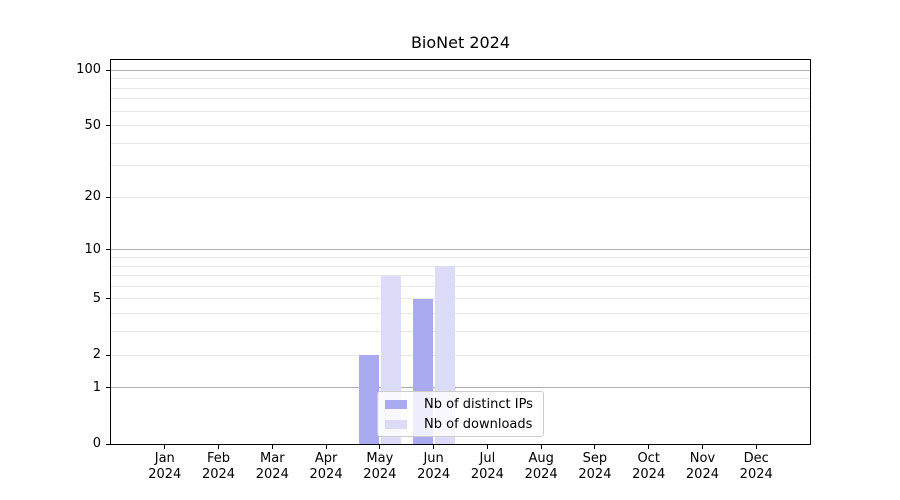 This screenshot has width=900, height=500. What do you see at coordinates (541, 466) in the screenshot?
I see `x-tick-label: Aug 2024` at bounding box center [541, 466].